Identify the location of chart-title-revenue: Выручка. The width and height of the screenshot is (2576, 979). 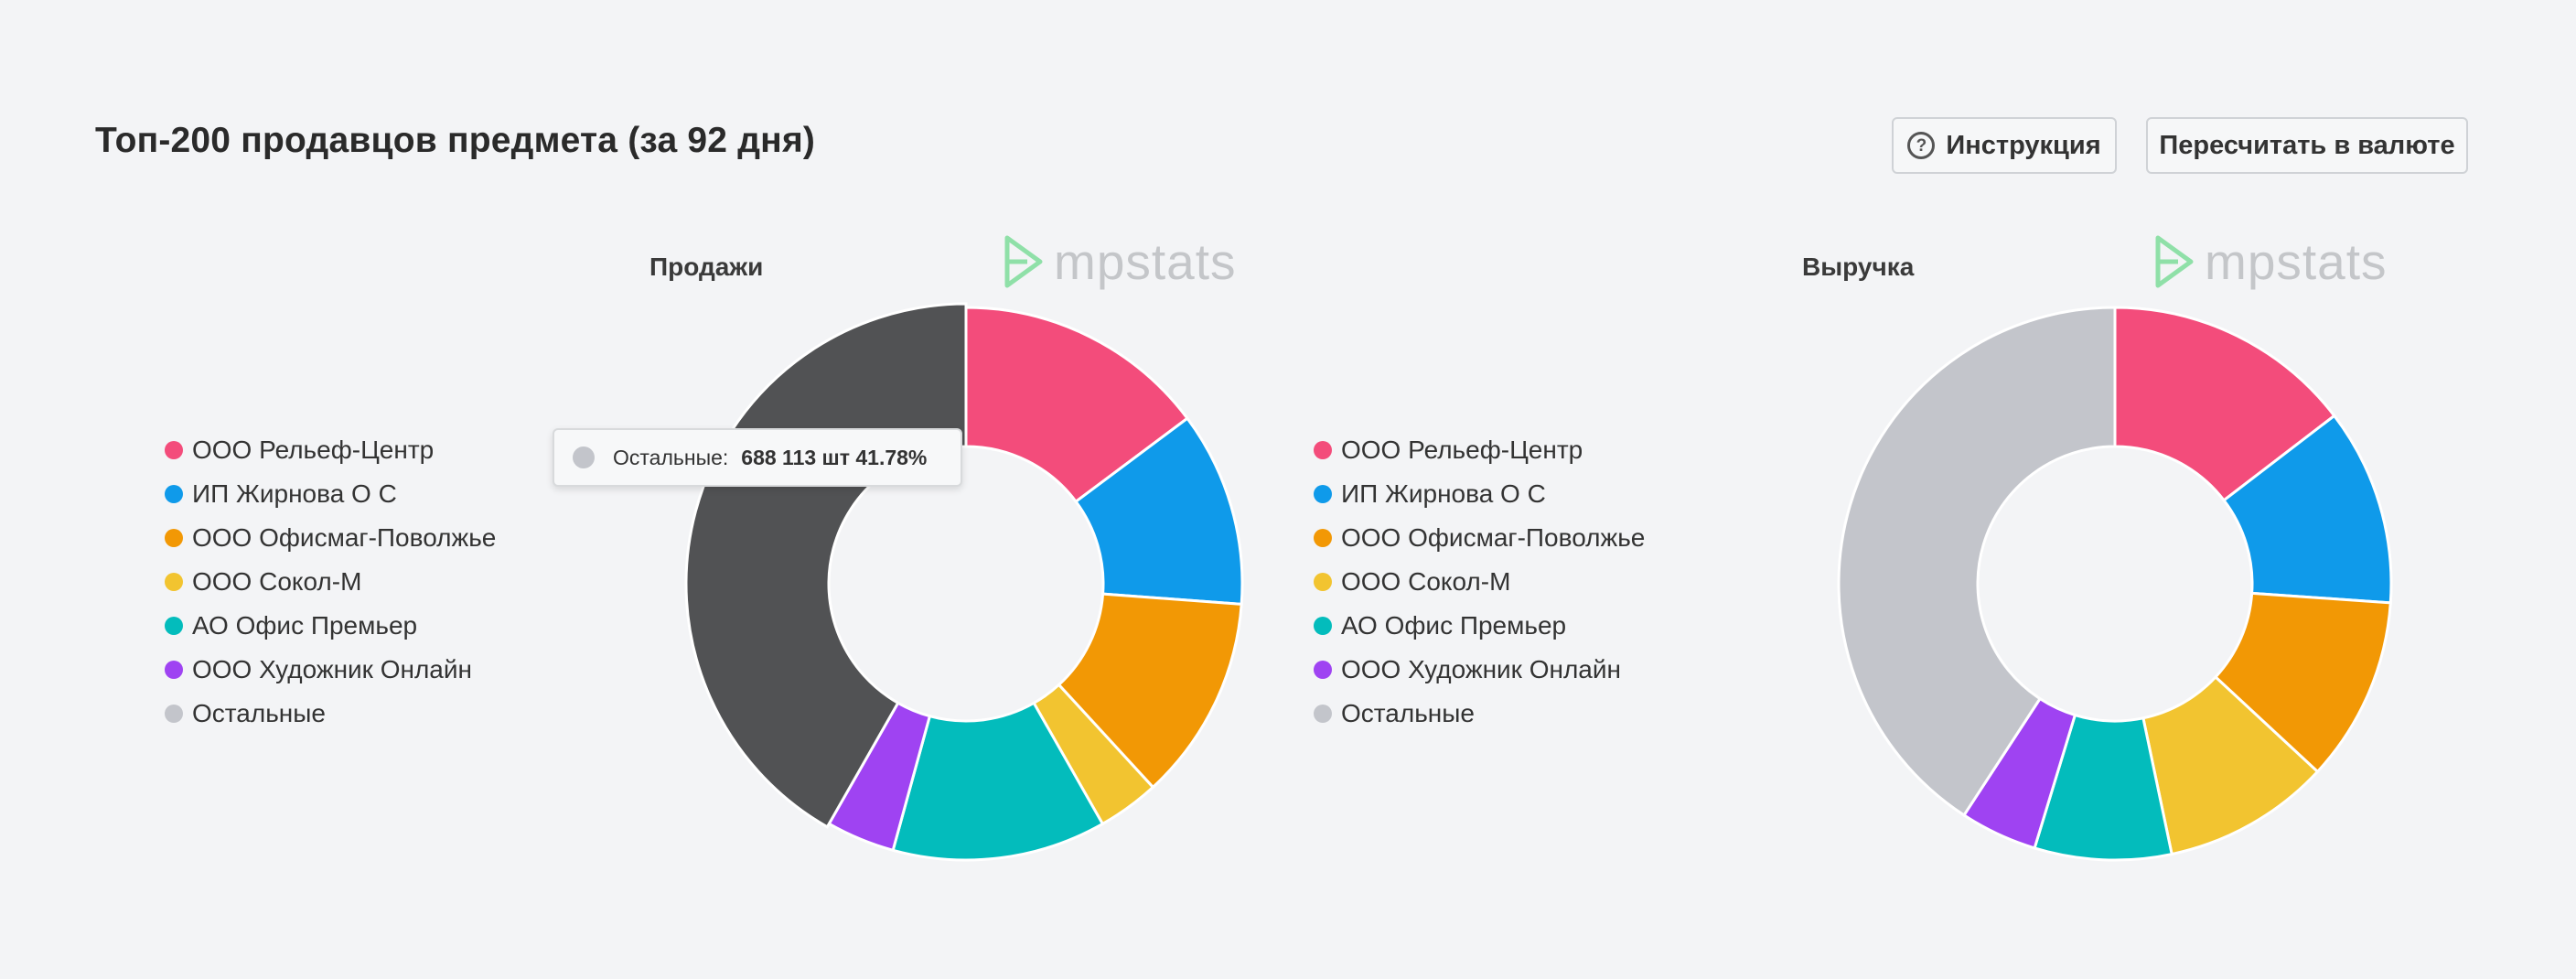
(1858, 267).